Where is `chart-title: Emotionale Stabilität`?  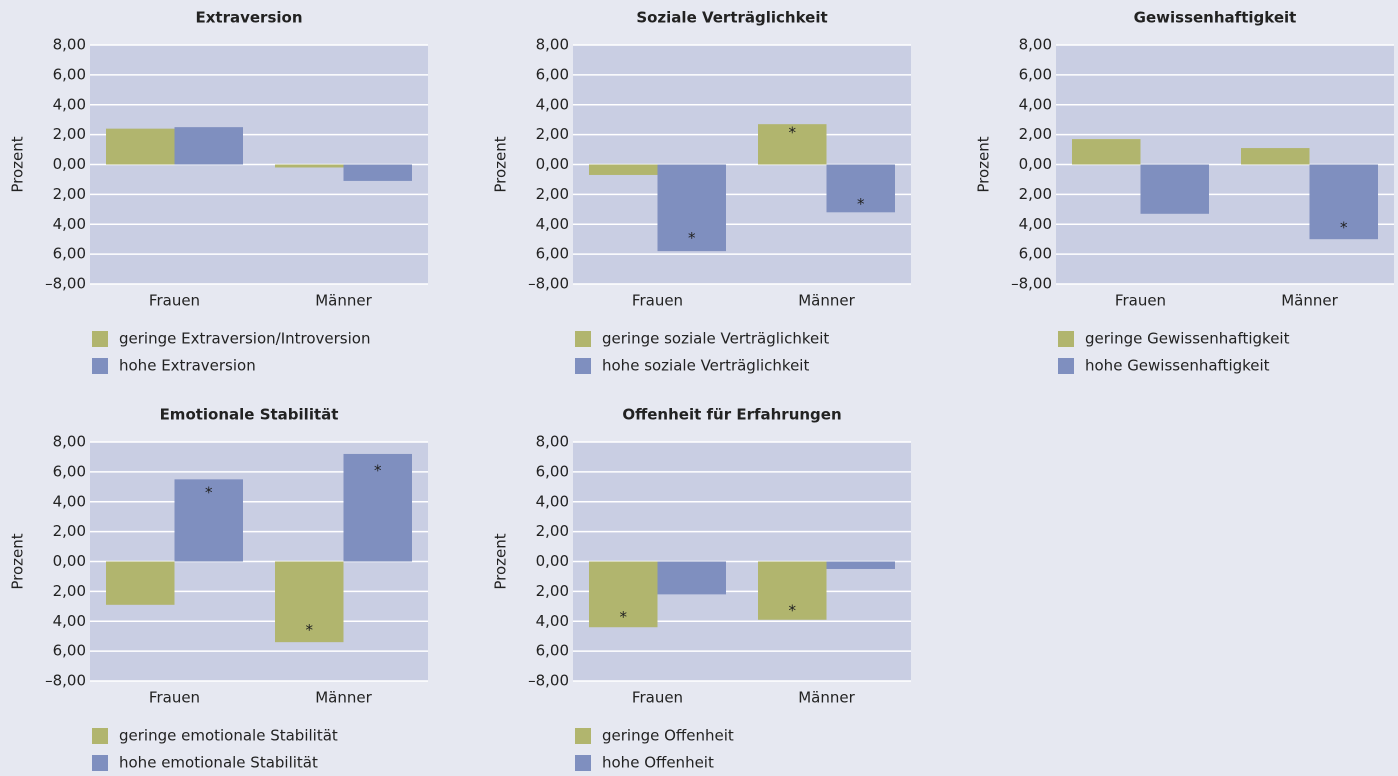
chart-title: Emotionale Stabilität is located at coordinates (249, 415).